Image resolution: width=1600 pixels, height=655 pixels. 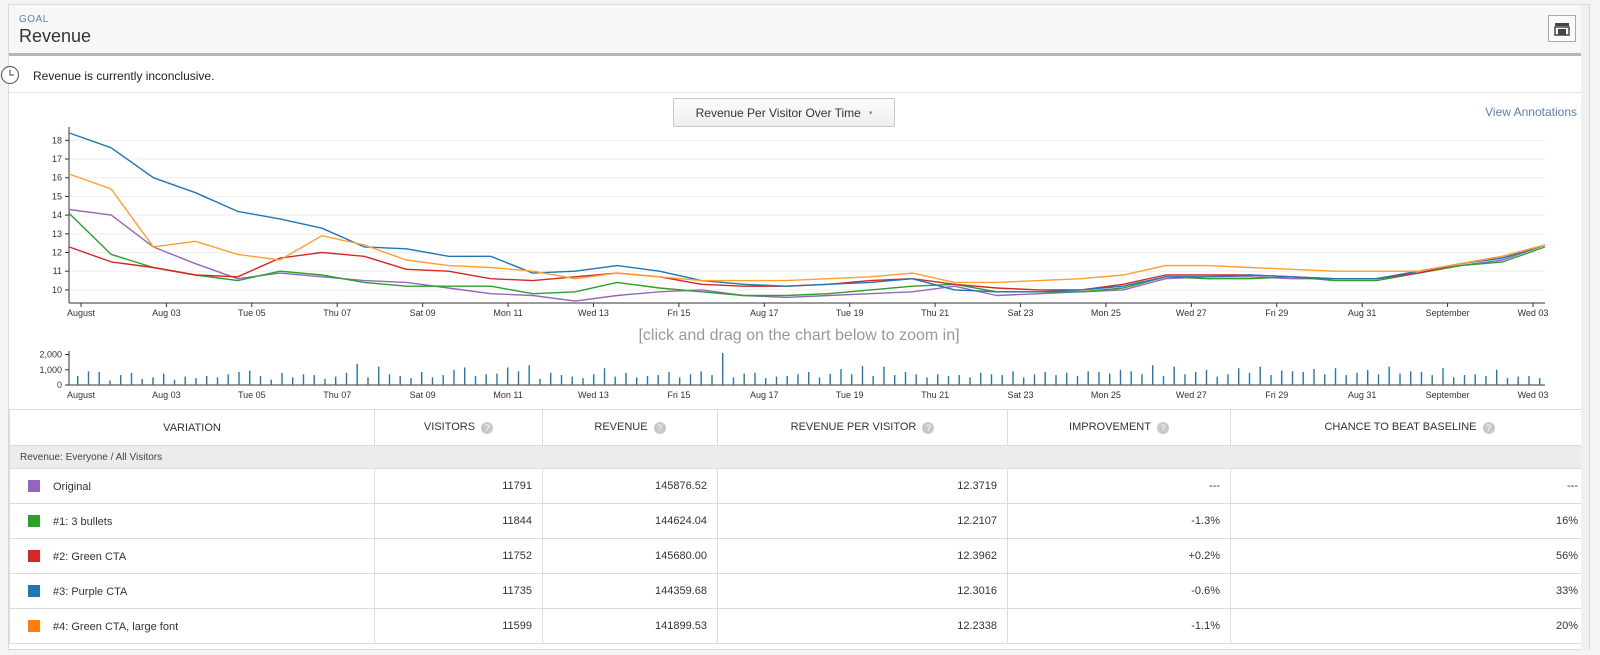 I want to click on x-tick-label: Fri 15, so click(x=678, y=313).